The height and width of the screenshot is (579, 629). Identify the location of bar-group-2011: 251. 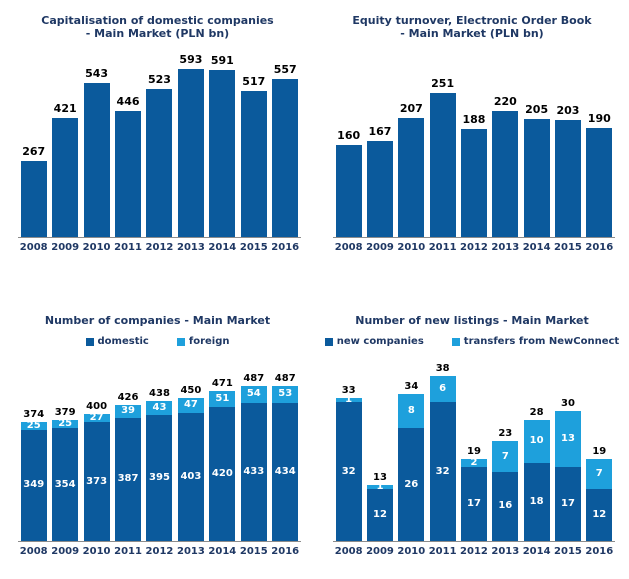
(442, 145).